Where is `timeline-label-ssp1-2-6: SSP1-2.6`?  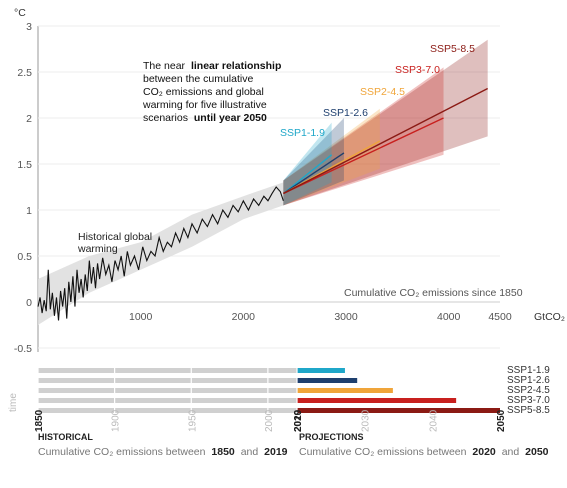 timeline-label-ssp1-2-6: SSP1-2.6 is located at coordinates (528, 380).